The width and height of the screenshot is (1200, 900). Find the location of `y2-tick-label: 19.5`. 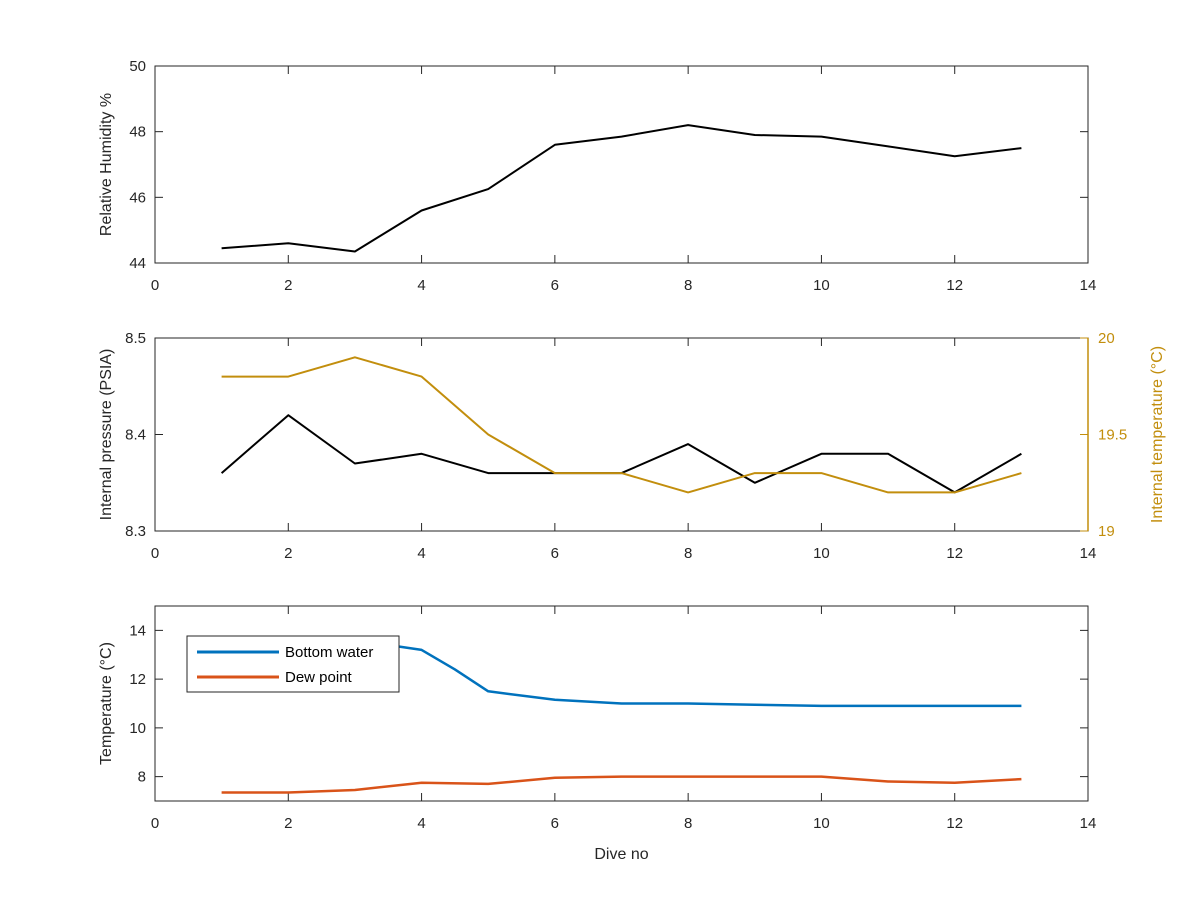

y2-tick-label: 19.5 is located at coordinates (1112, 435).